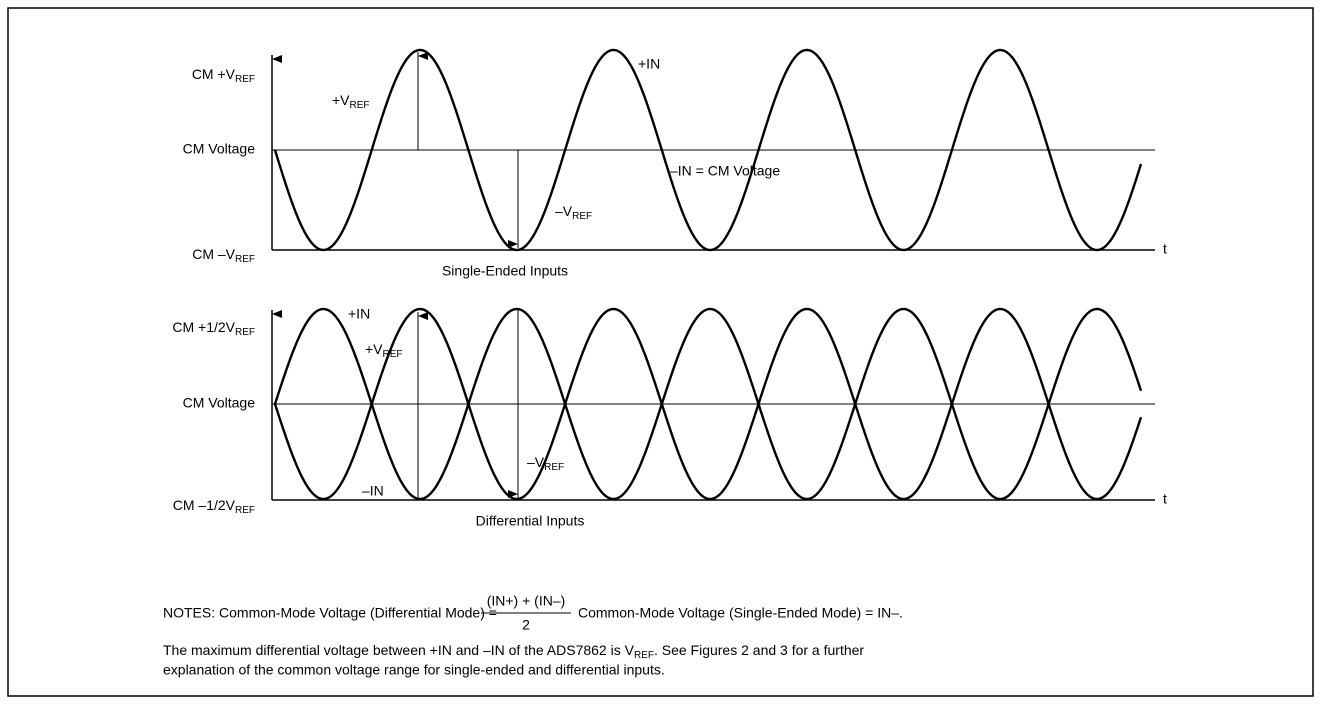 Image resolution: width=1321 pixels, height=704 pixels. What do you see at coordinates (530, 521) in the screenshot?
I see `caption: Differential Inputs` at bounding box center [530, 521].